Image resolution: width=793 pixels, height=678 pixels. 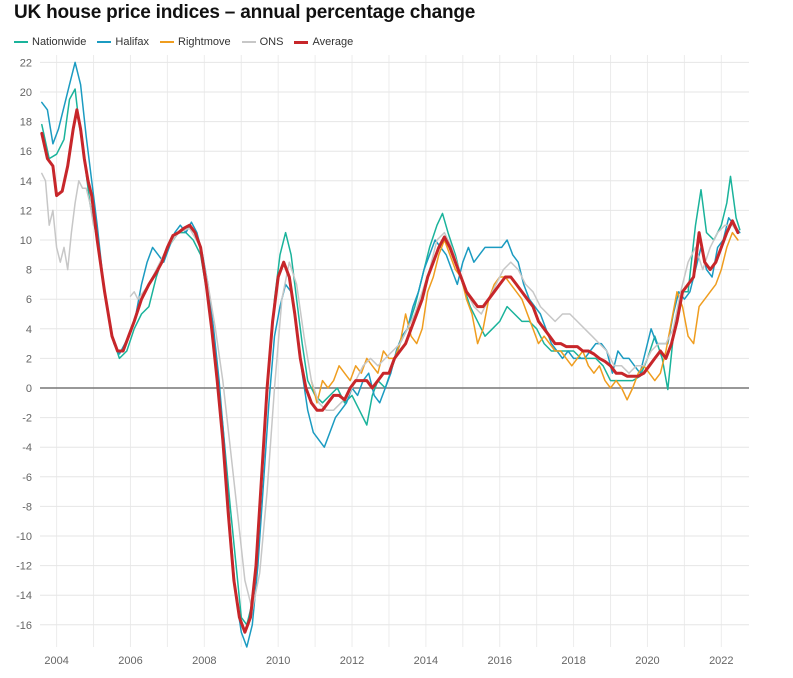 What do you see at coordinates (29, 359) in the screenshot?
I see `y-tick-label: 2` at bounding box center [29, 359].